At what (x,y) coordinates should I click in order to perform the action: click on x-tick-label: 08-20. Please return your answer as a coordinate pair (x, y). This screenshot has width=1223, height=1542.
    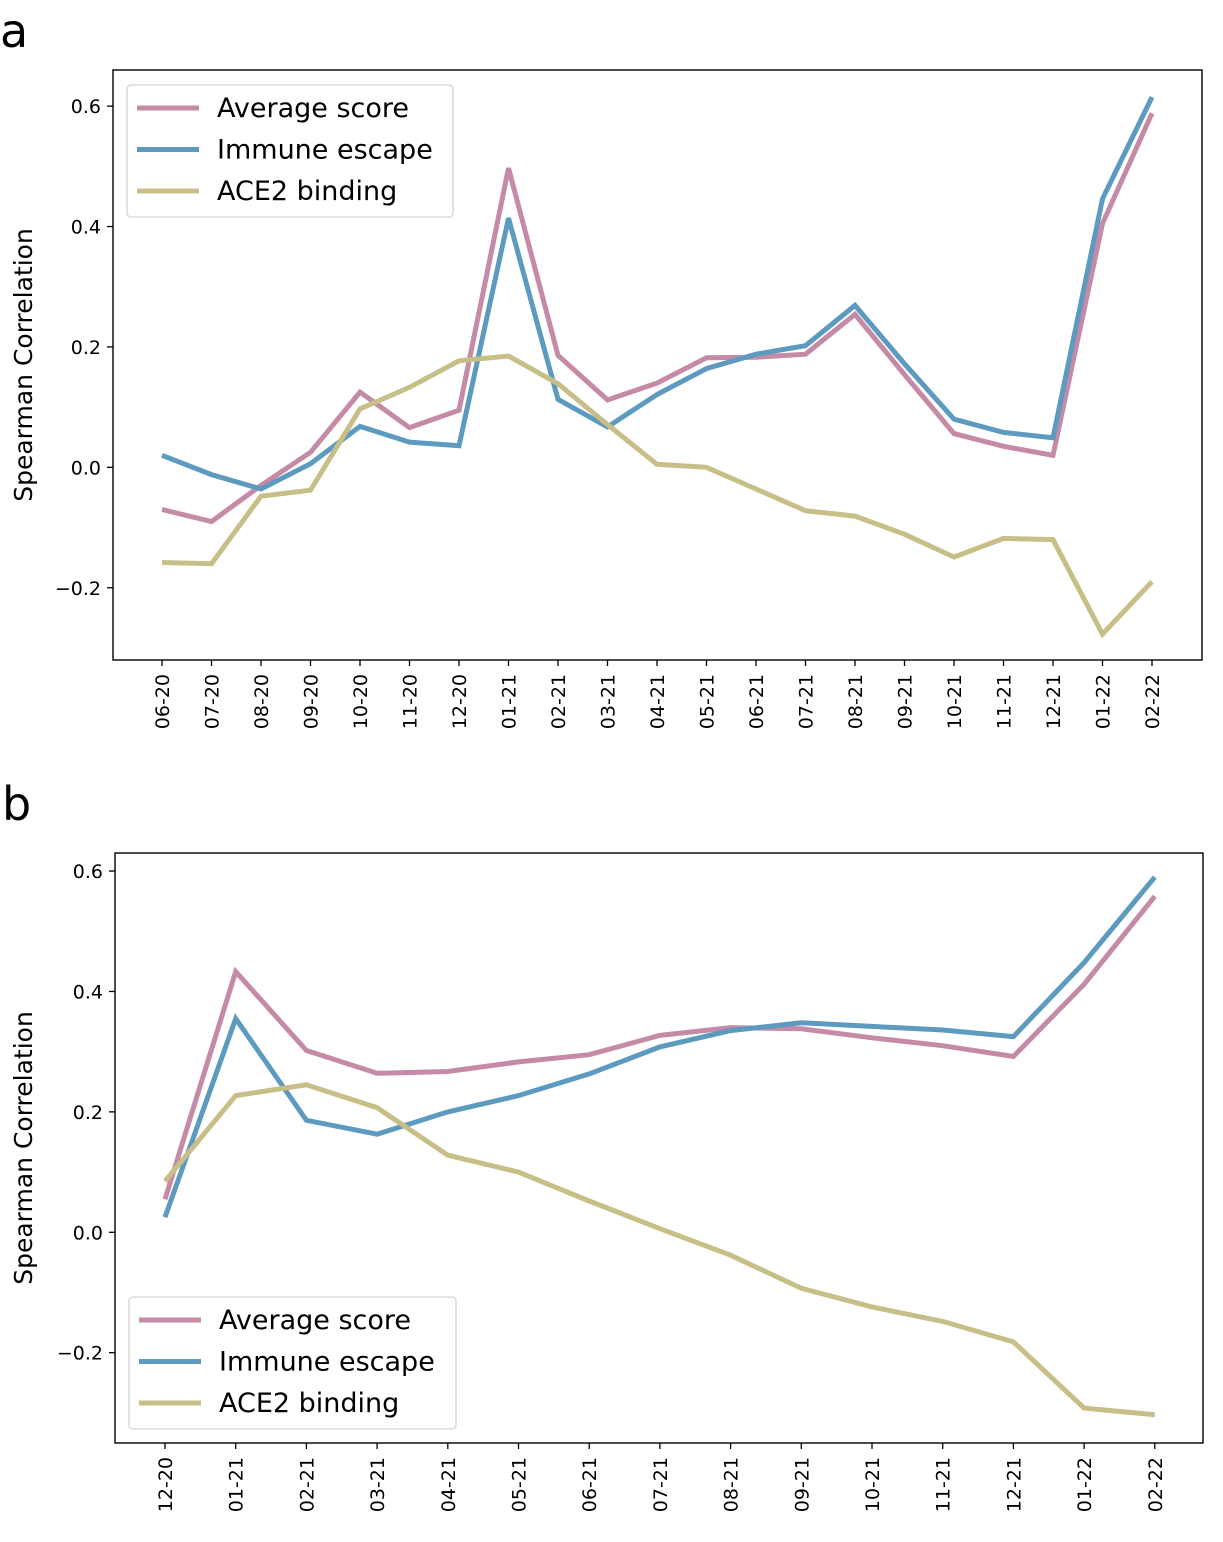
    Looking at the image, I should click on (262, 701).